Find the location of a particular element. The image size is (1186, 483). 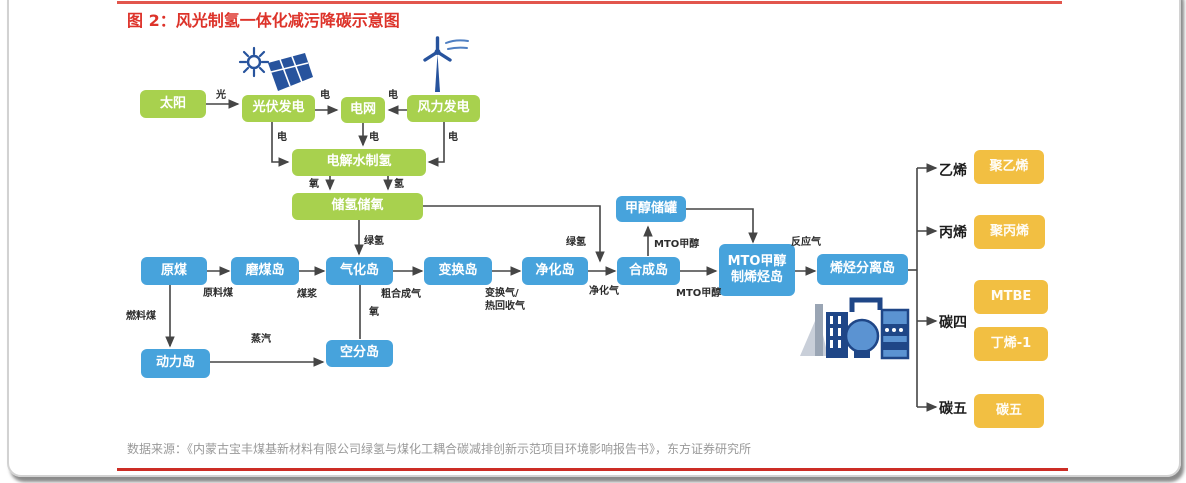

edge-label-electricity-pv-grid: 电 is located at coordinates (325, 95).